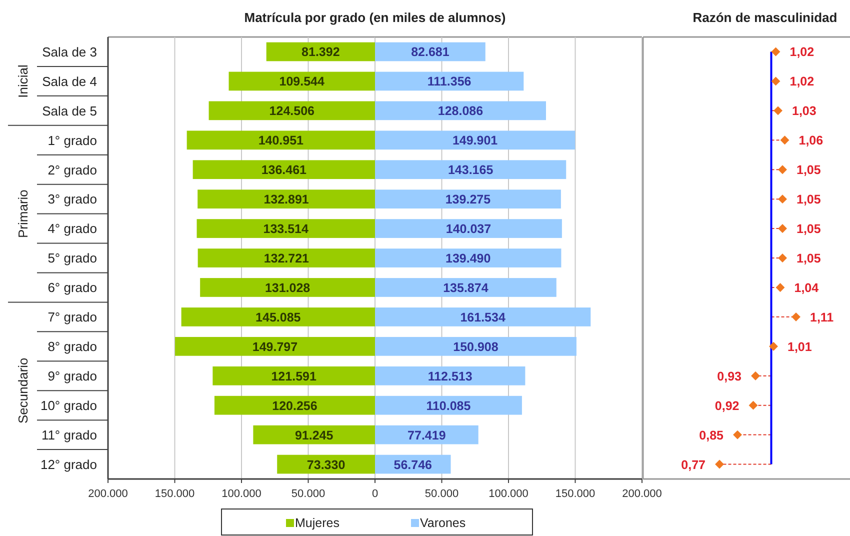 The height and width of the screenshot is (536, 850). What do you see at coordinates (471, 170) in the screenshot?
I see `data-label: 143.165` at bounding box center [471, 170].